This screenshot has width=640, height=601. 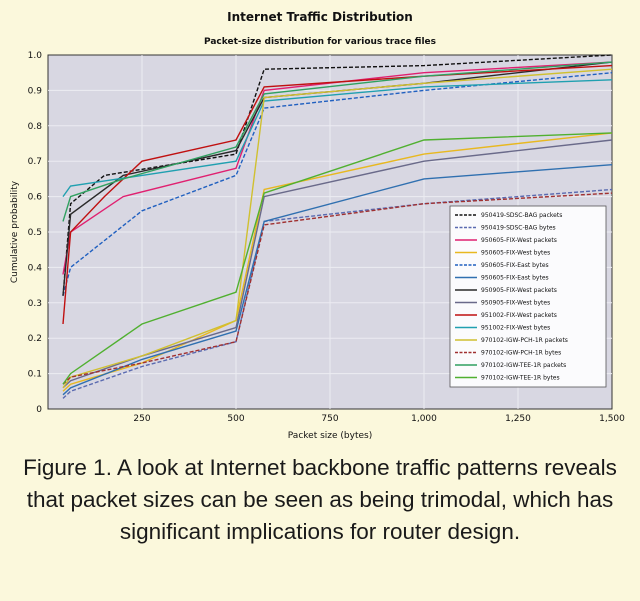 I want to click on legend-entry: 951002-FIX-West packets, so click(x=519, y=315).